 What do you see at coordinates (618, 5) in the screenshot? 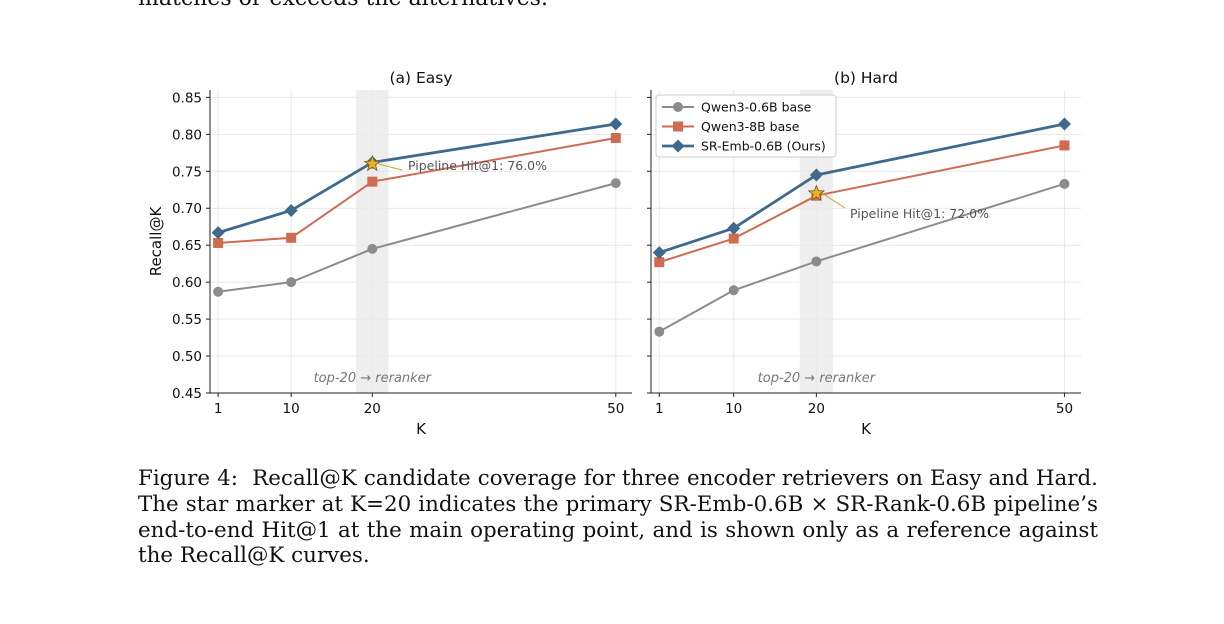
I see `preceding-text-fragment: matches or exceeds the alternatives.` at bounding box center [618, 5].